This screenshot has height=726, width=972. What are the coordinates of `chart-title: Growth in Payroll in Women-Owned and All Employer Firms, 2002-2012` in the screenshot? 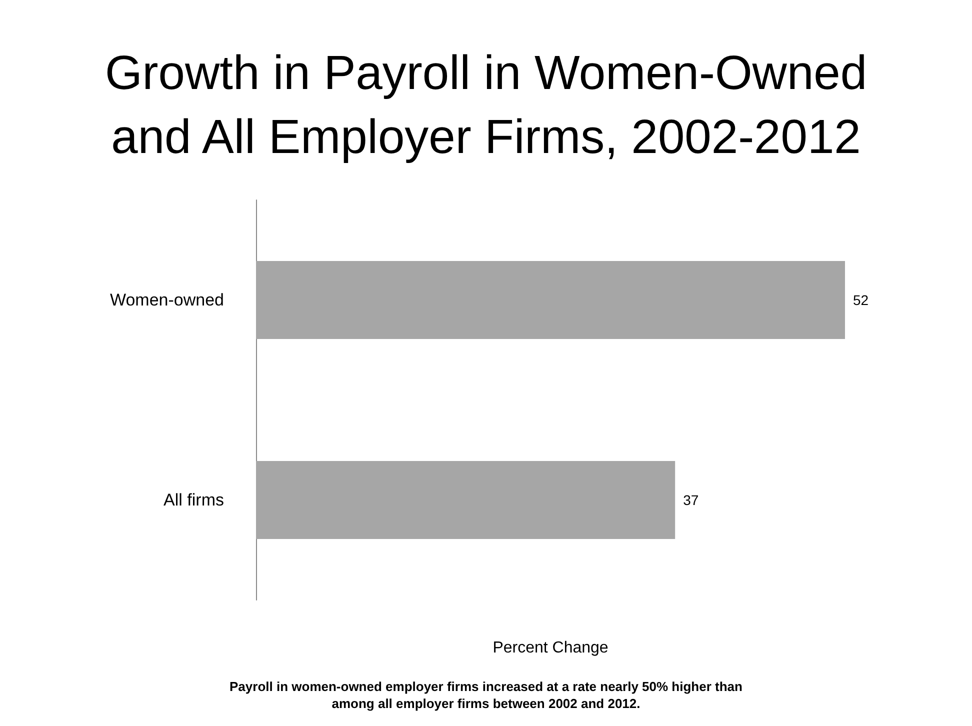 It's located at (486, 106).